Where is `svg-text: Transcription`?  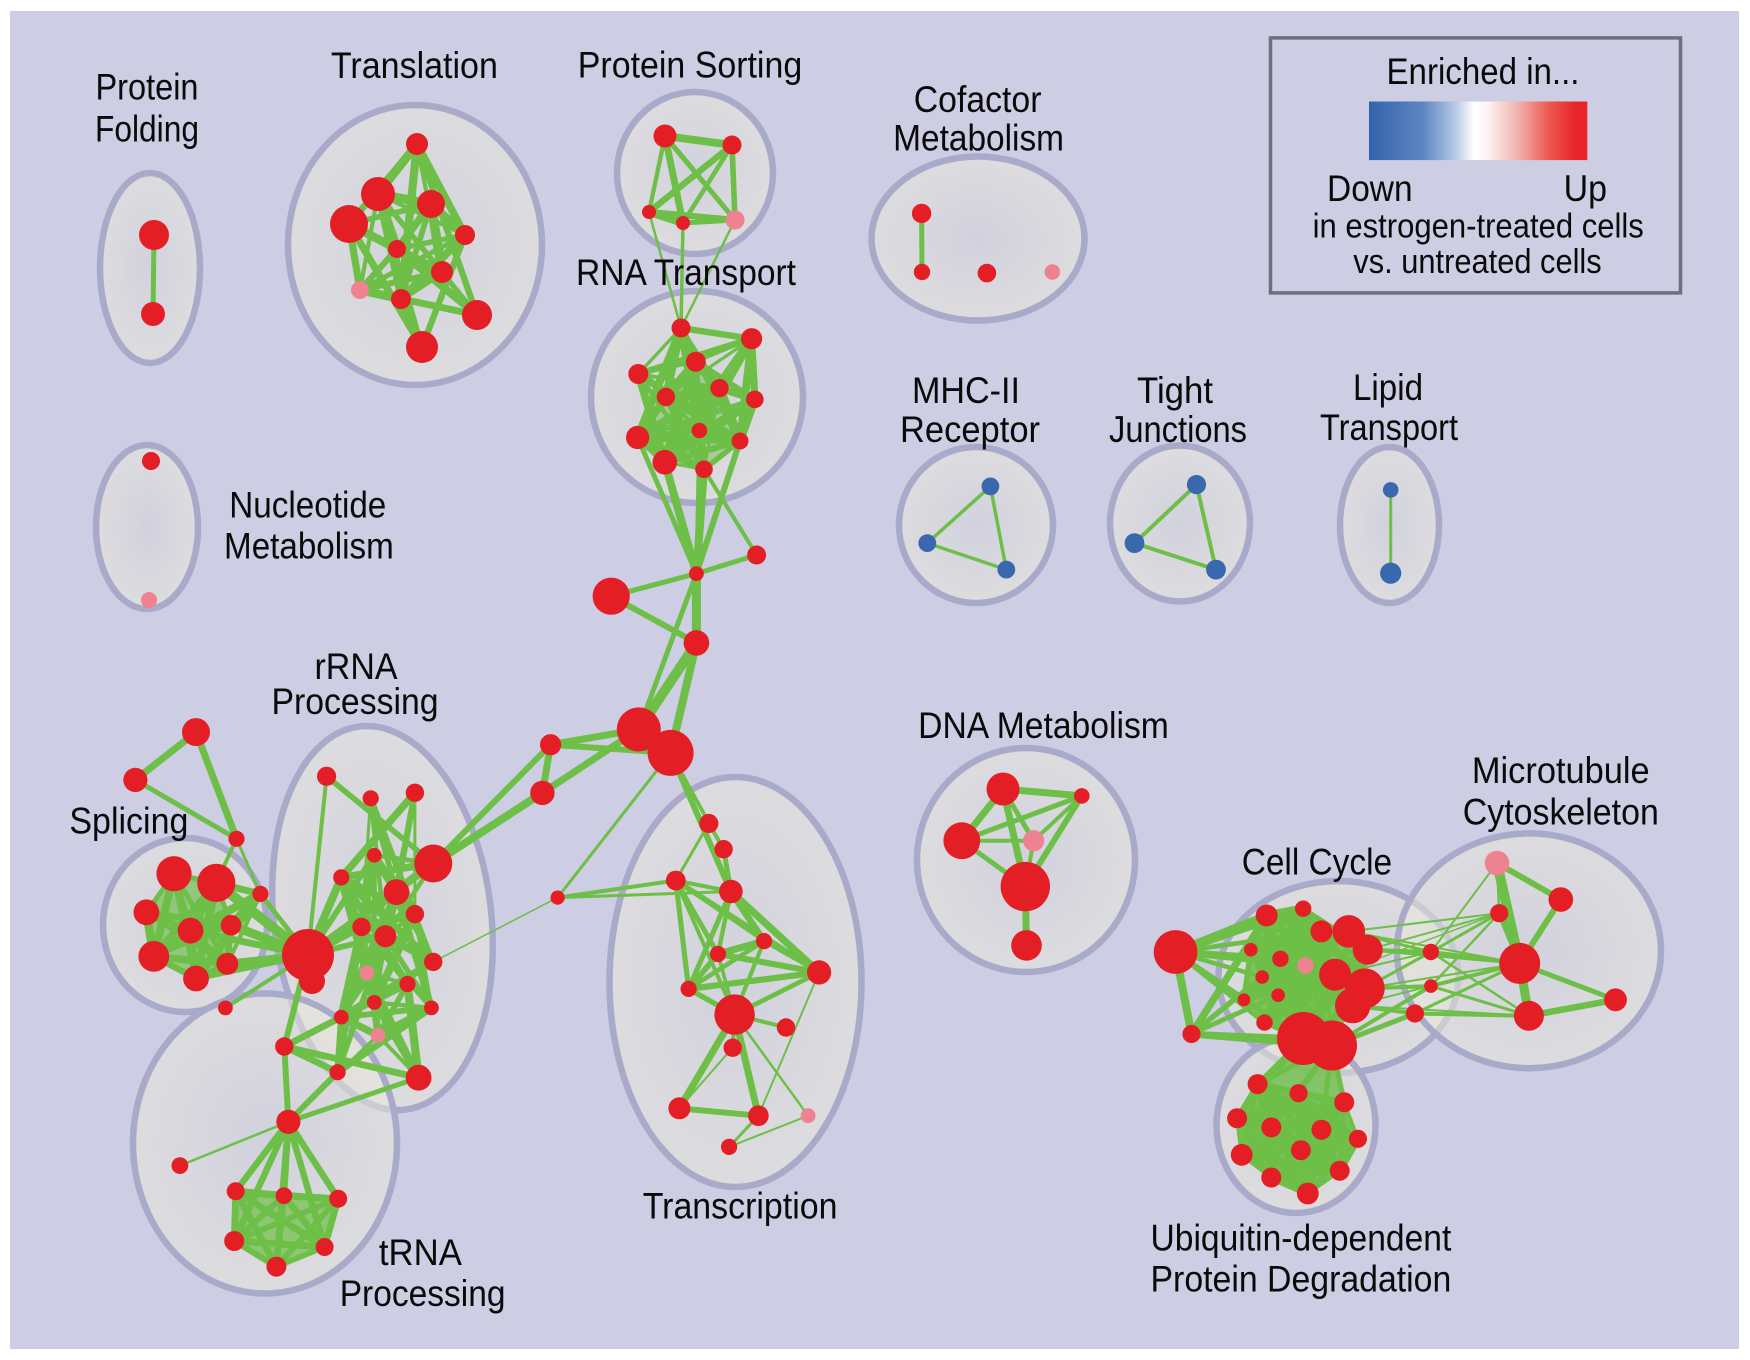
svg-text: Transcription is located at coordinates (740, 1206).